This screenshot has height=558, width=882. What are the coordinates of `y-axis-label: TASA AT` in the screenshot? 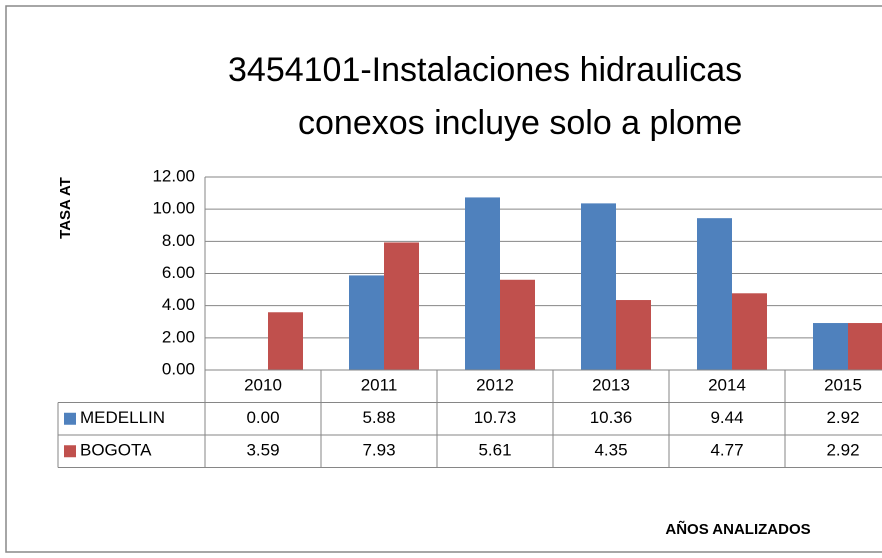 It's located at (65, 208).